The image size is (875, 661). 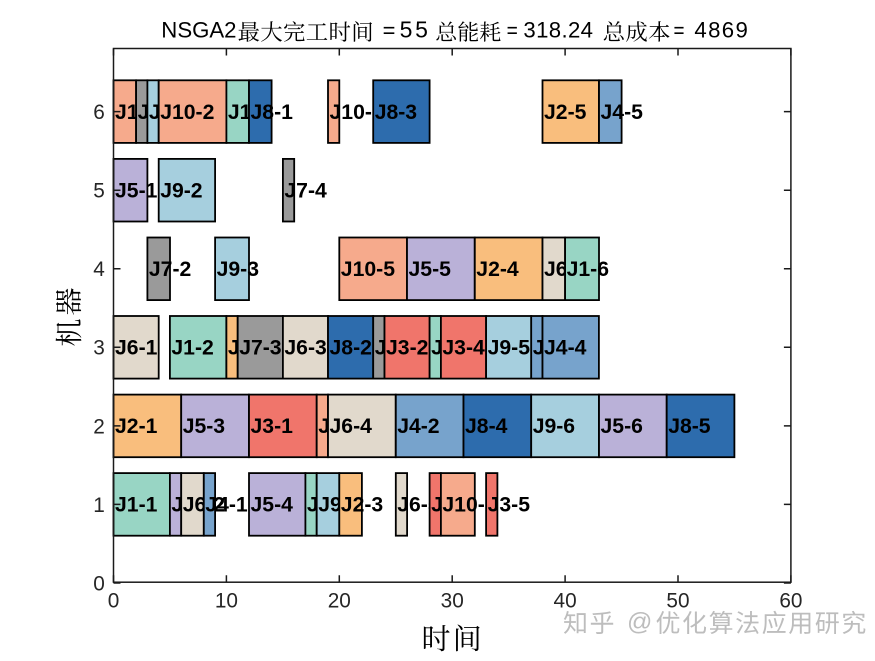 I want to click on svg-text: J5-1, so click(x=136, y=191).